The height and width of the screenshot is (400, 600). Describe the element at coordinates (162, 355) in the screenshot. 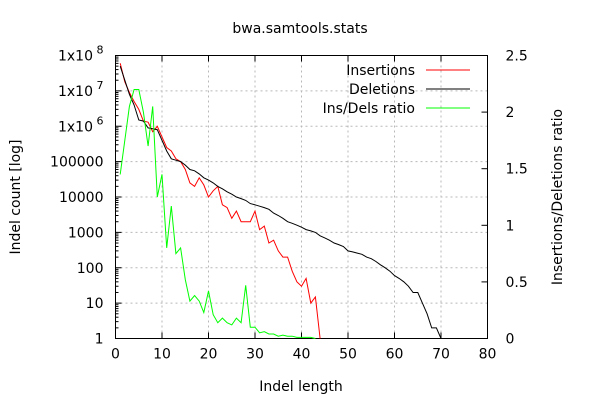

I see `x-tick-label: 10` at that location.